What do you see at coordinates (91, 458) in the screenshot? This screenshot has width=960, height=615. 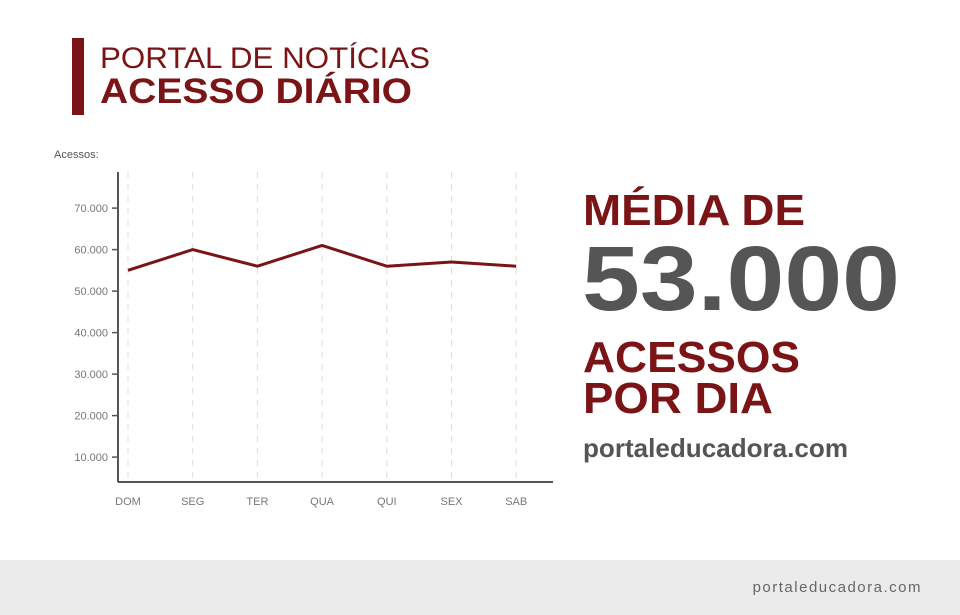 I see `y-tick-label: 10.000` at bounding box center [91, 458].